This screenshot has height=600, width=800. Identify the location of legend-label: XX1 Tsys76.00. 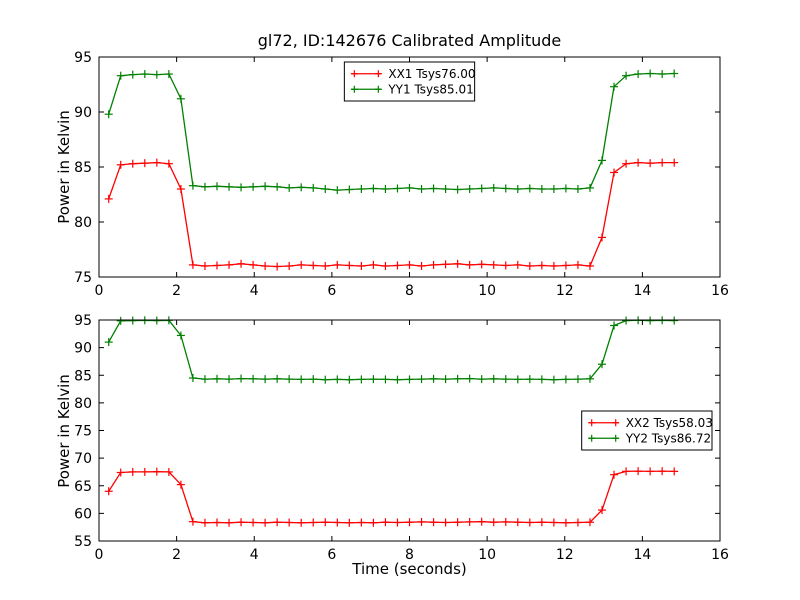
(431, 74).